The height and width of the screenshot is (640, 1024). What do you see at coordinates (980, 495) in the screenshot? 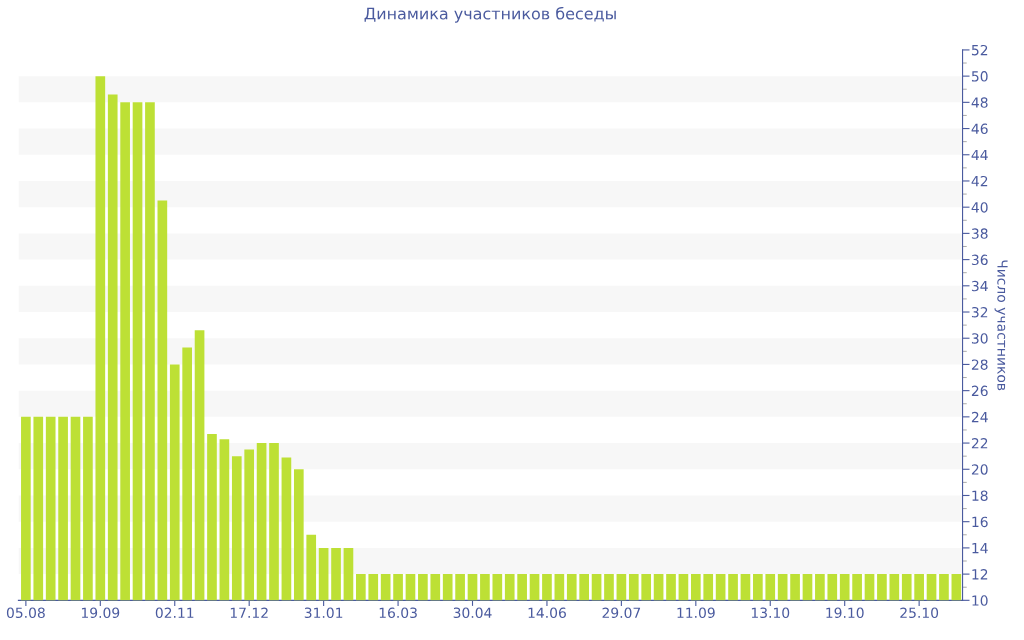
I see `y-tick-label: 18` at bounding box center [980, 495].